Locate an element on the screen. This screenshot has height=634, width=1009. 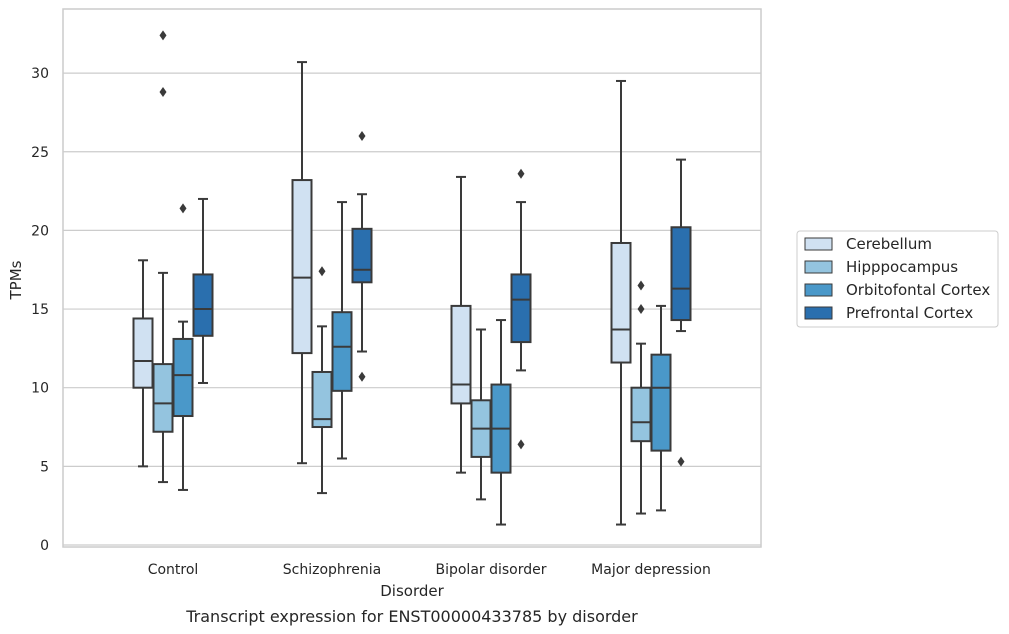
legend-label: Orbitofontal Cortex is located at coordinates (918, 290).